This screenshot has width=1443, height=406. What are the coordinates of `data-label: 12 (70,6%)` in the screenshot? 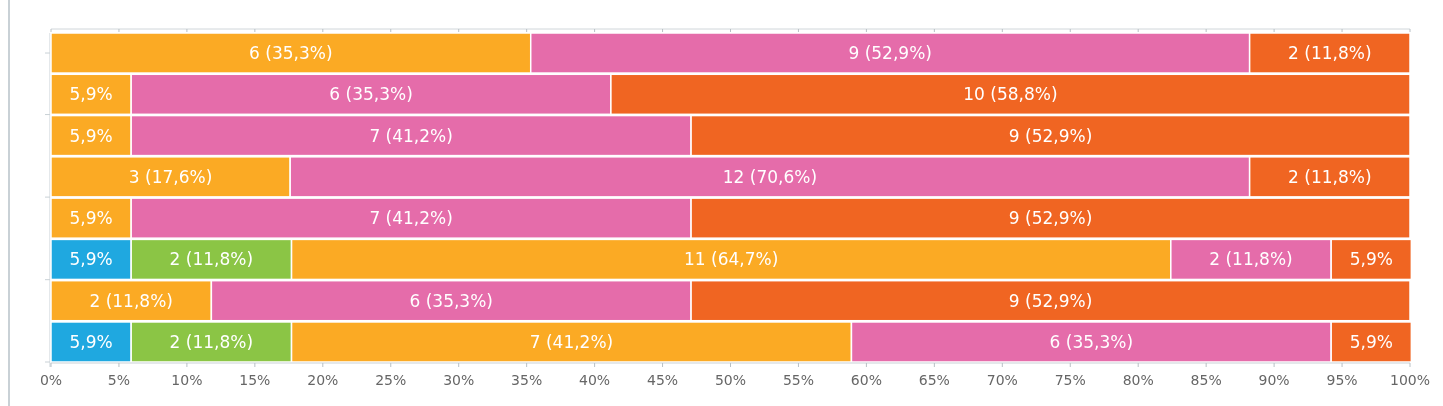 It's located at (770, 176).